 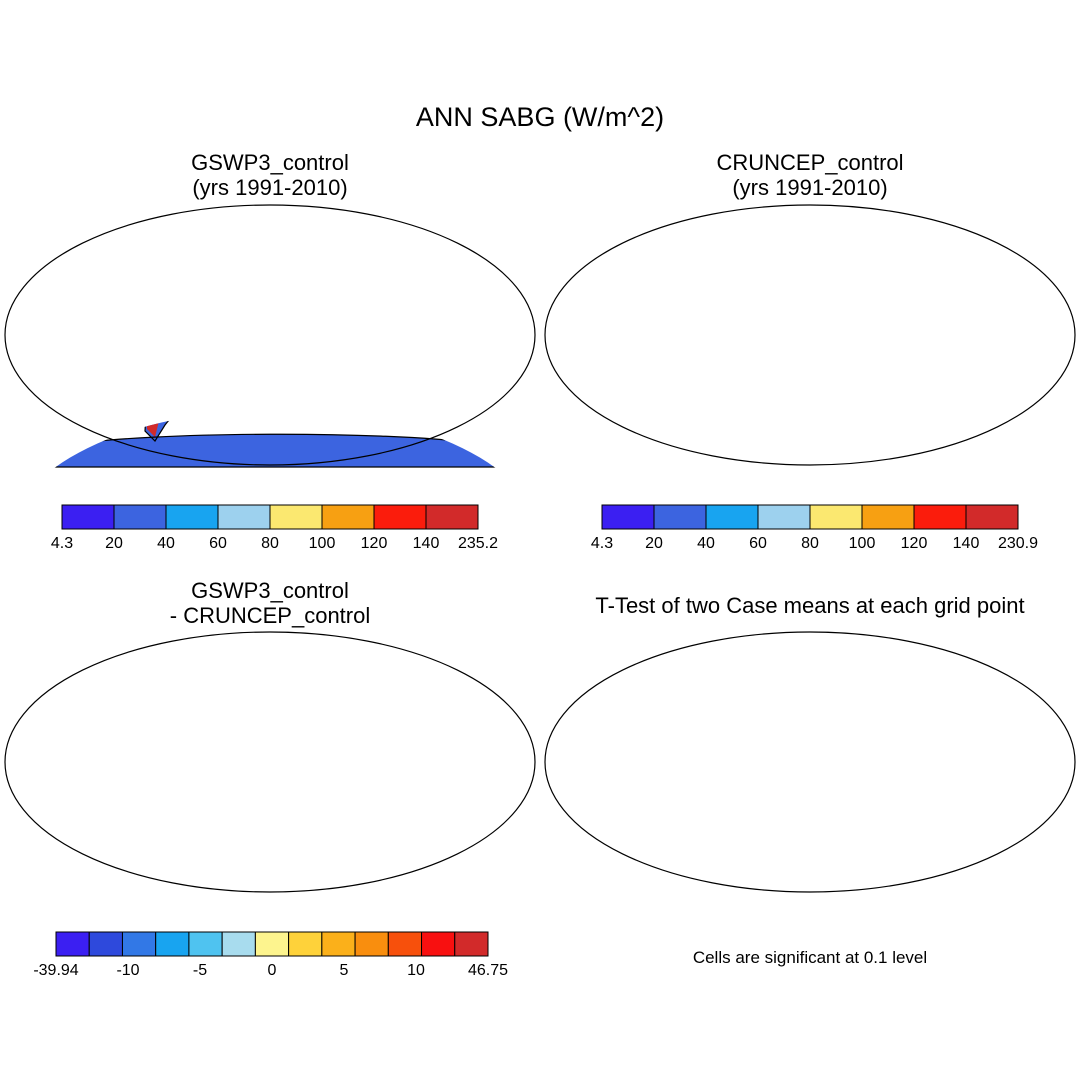 I want to click on panel-title-cruncep: CRUNCEP_control (yrs 1991-2010), so click(x=810, y=175).